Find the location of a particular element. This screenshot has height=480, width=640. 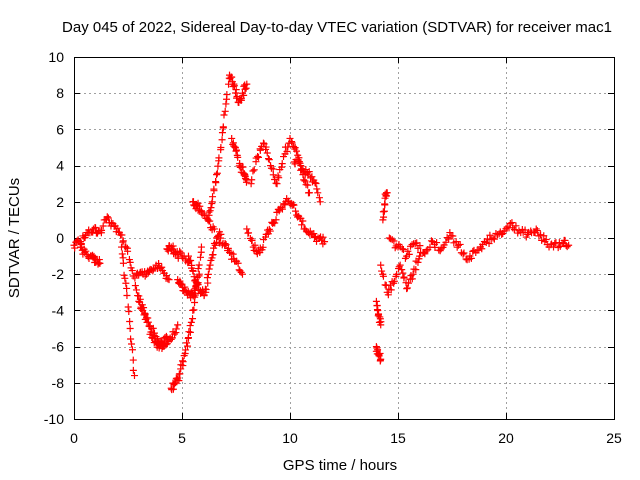

x-tick-label: 10 is located at coordinates (290, 438).